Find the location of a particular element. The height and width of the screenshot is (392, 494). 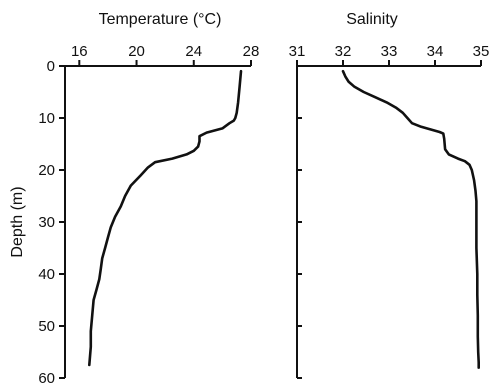

y-axis-title: Depth (m) is located at coordinates (17, 221).